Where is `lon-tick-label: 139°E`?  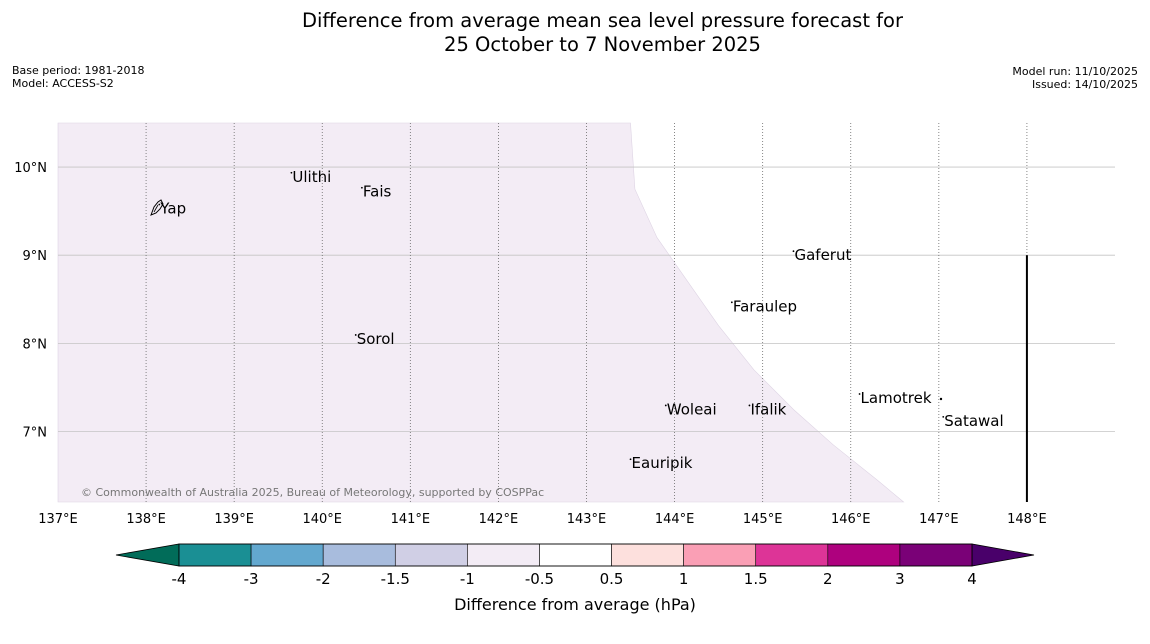
lon-tick-label: 139°E is located at coordinates (234, 519).